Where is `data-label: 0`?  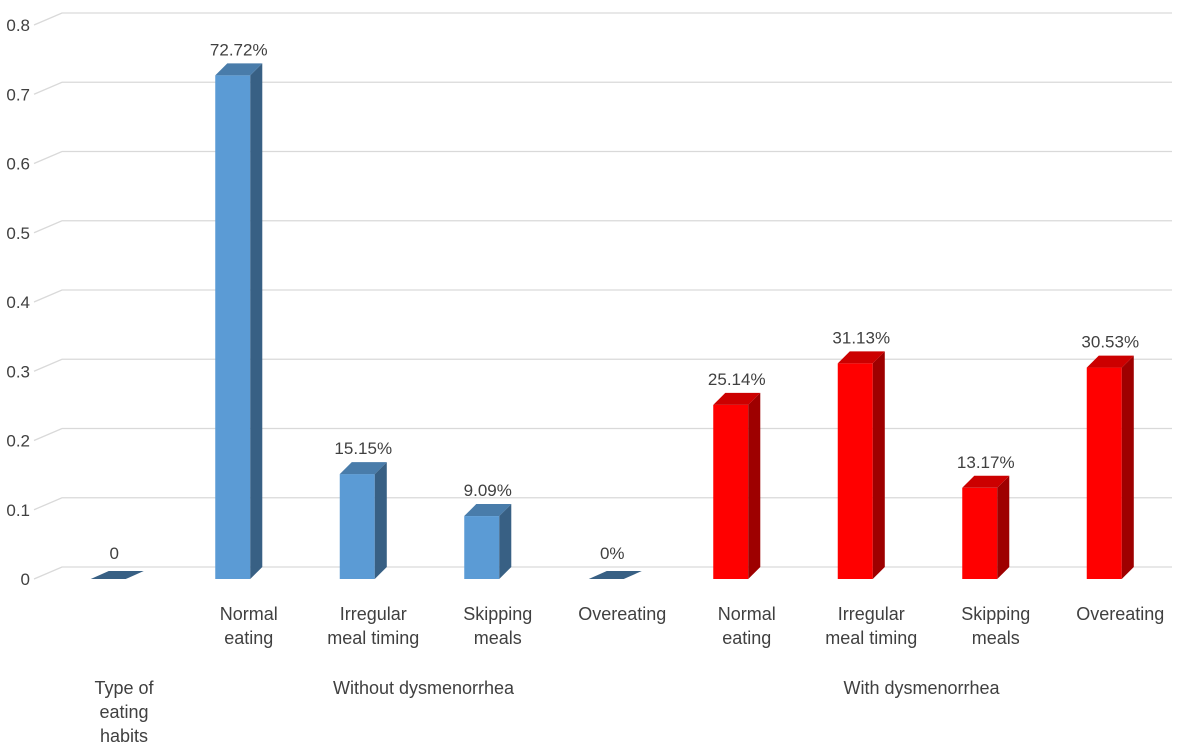
data-label: 0 is located at coordinates (114, 553).